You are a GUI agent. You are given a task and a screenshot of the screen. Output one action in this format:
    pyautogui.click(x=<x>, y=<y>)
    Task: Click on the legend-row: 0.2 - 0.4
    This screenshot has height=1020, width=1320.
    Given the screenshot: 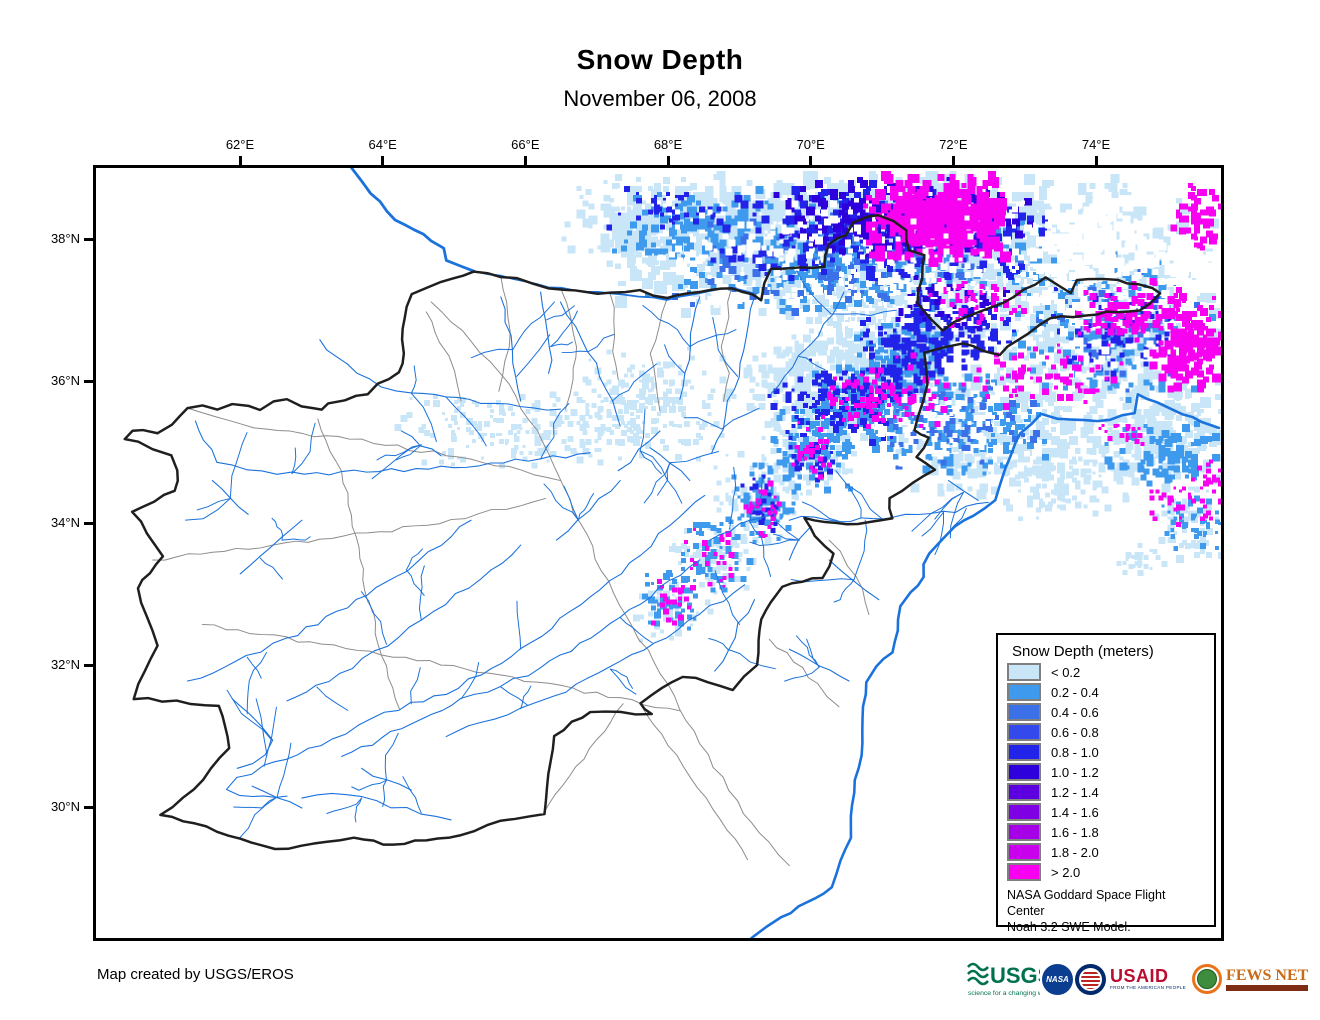 What is the action you would take?
    pyautogui.click(x=1106, y=692)
    